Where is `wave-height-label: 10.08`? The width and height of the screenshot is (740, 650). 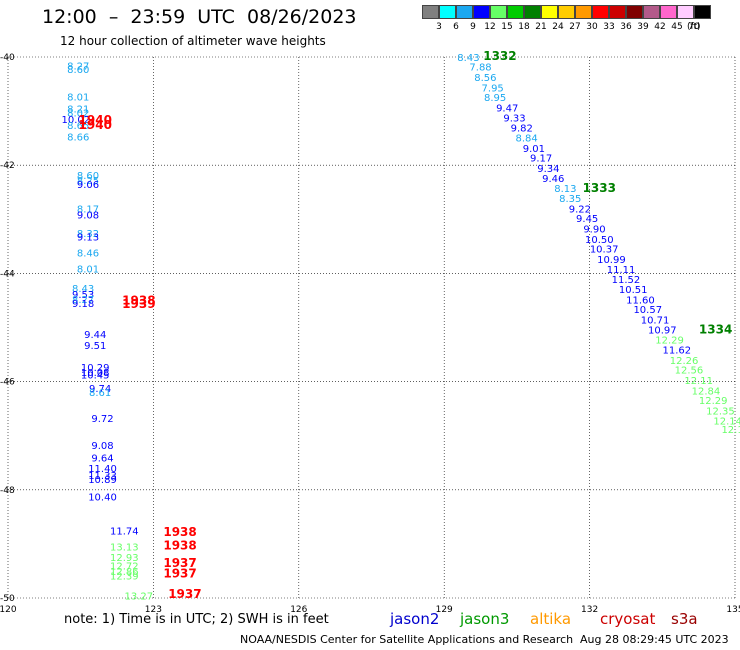
wave-height-label: 10.08 is located at coordinates (95, 373).